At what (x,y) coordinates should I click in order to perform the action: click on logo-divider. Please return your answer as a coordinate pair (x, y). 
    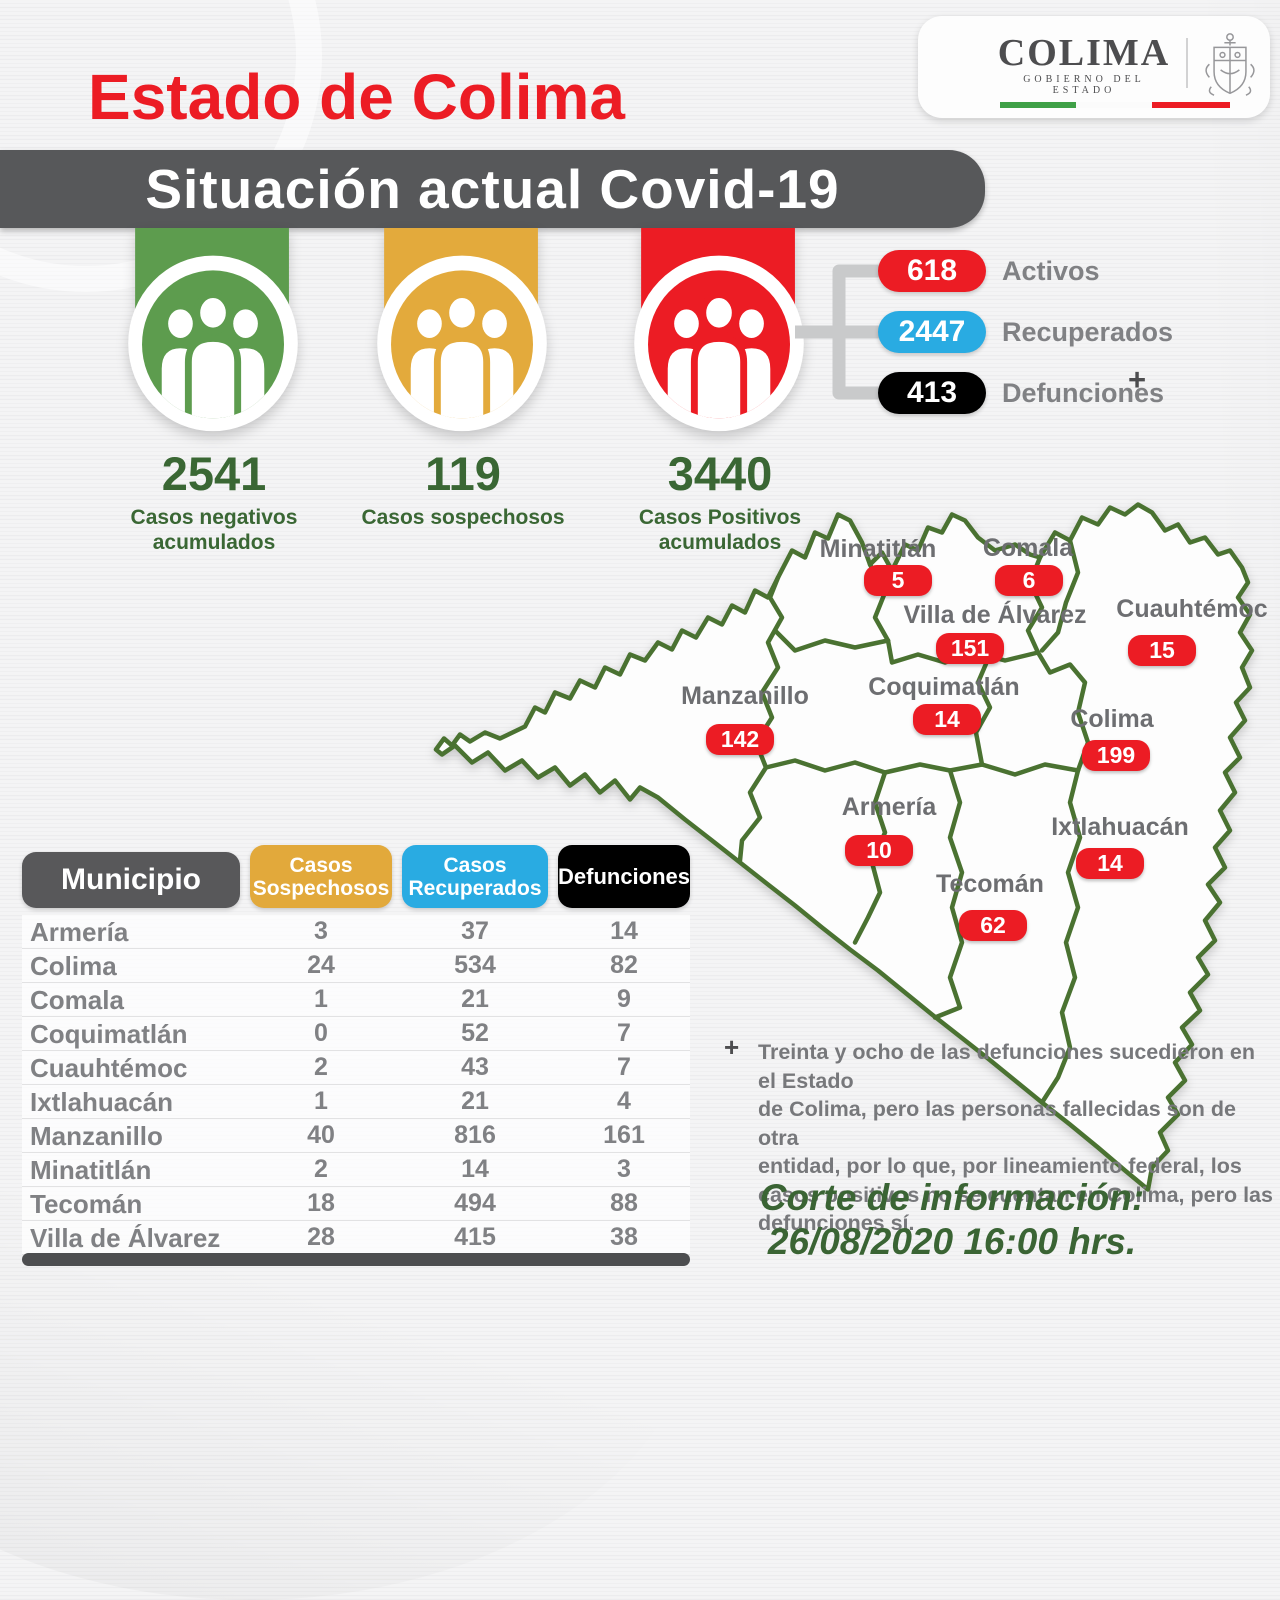
    Looking at the image, I should click on (1187, 63).